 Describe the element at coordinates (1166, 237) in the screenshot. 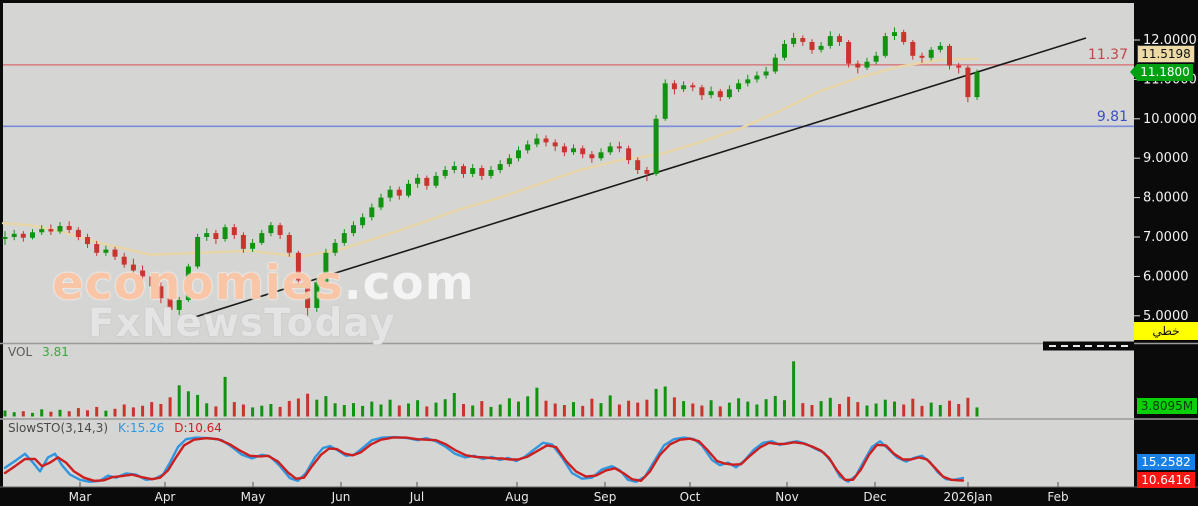

I see `price-axis-label: 7.0000` at that location.